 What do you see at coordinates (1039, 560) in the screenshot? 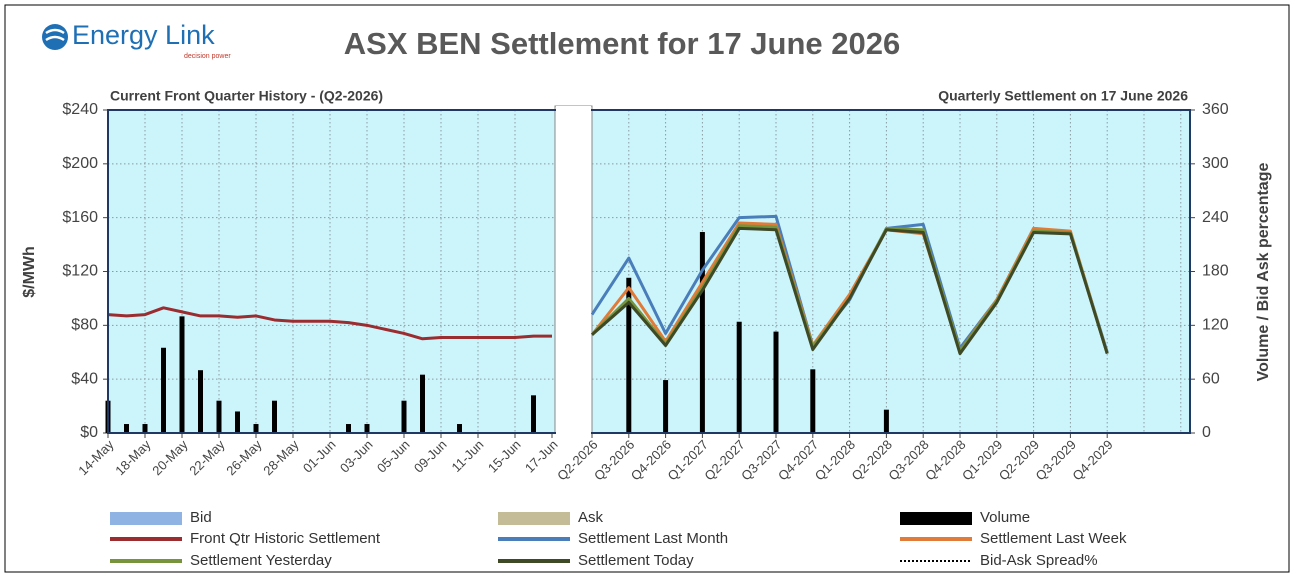
I see `legend-label: Bid-Ask Spread%` at bounding box center [1039, 560].